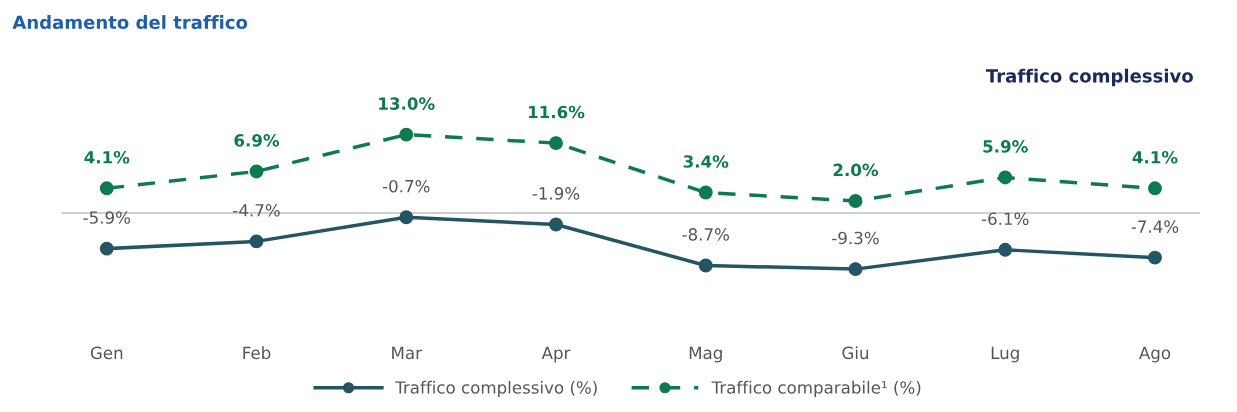 The image size is (1237, 412). I want to click on data-label: 11.6%, so click(556, 112).